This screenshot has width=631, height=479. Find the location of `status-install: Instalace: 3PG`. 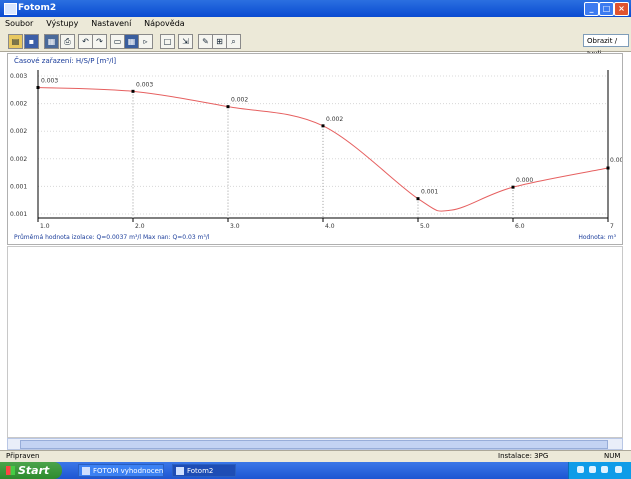

status-install: Instalace: 3PG is located at coordinates (523, 456).